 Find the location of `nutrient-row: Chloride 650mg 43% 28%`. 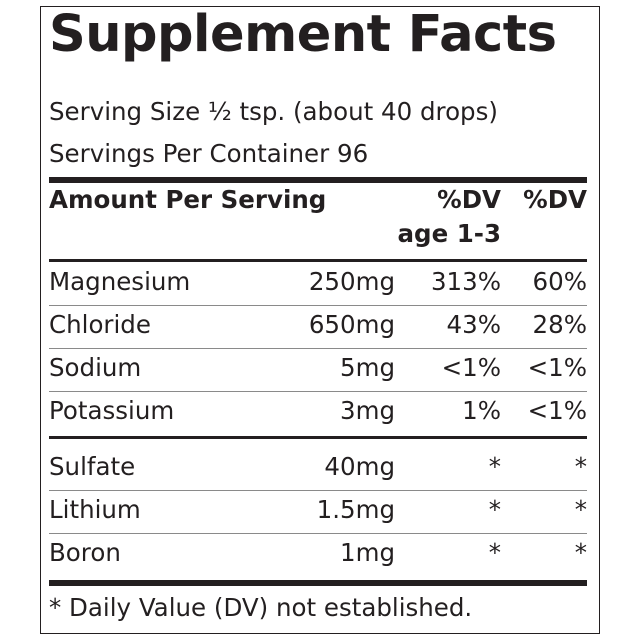

nutrient-row: Chloride 650mg 43% 28% is located at coordinates (318, 327).